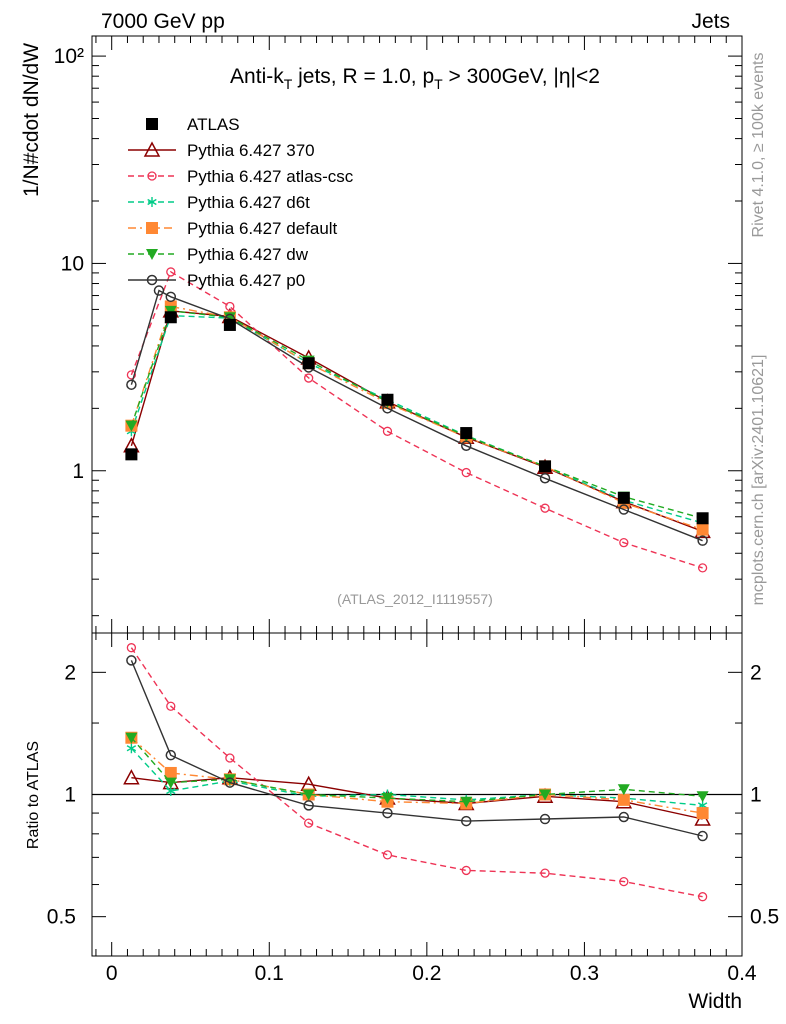  Describe the element at coordinates (33, 795) in the screenshot. I see `ratio-y-axis-label: Ratio to ATLAS` at that location.